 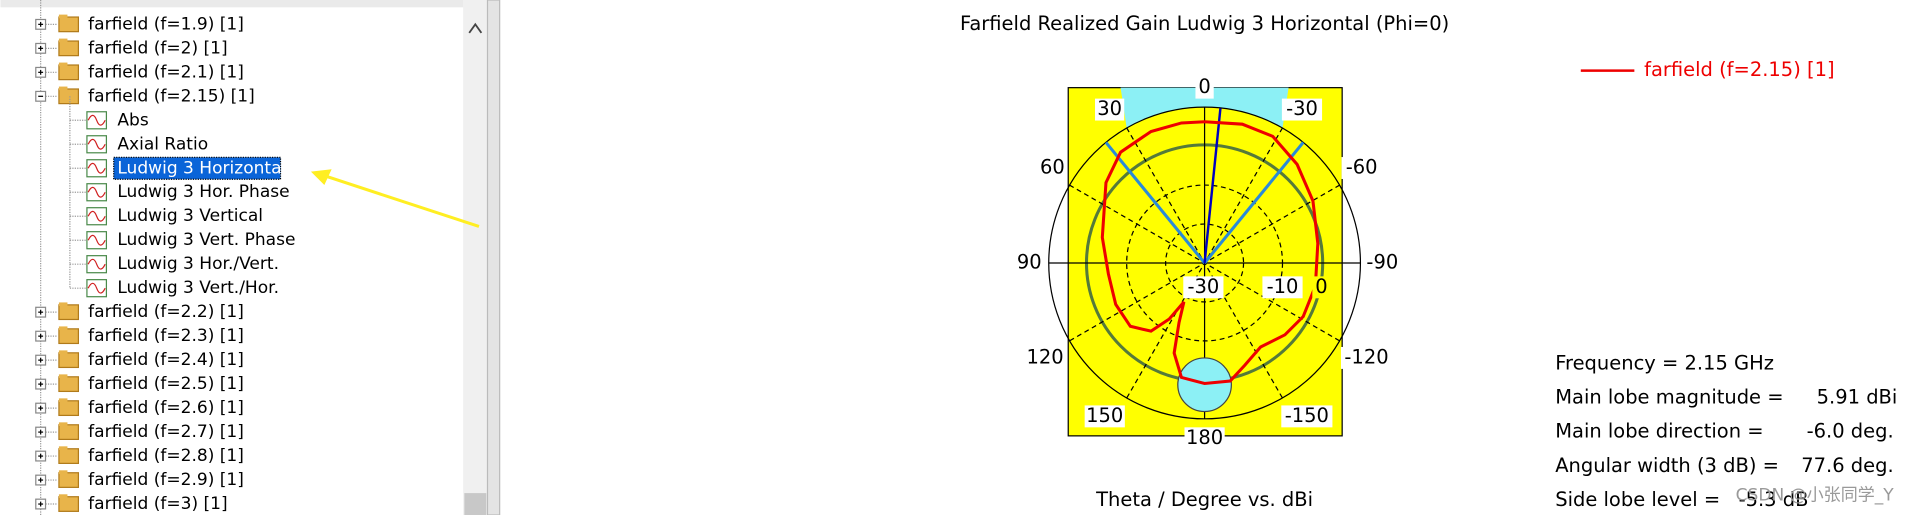 I want to click on tree-item: farfield (f=2.15) [1], so click(x=171, y=96).